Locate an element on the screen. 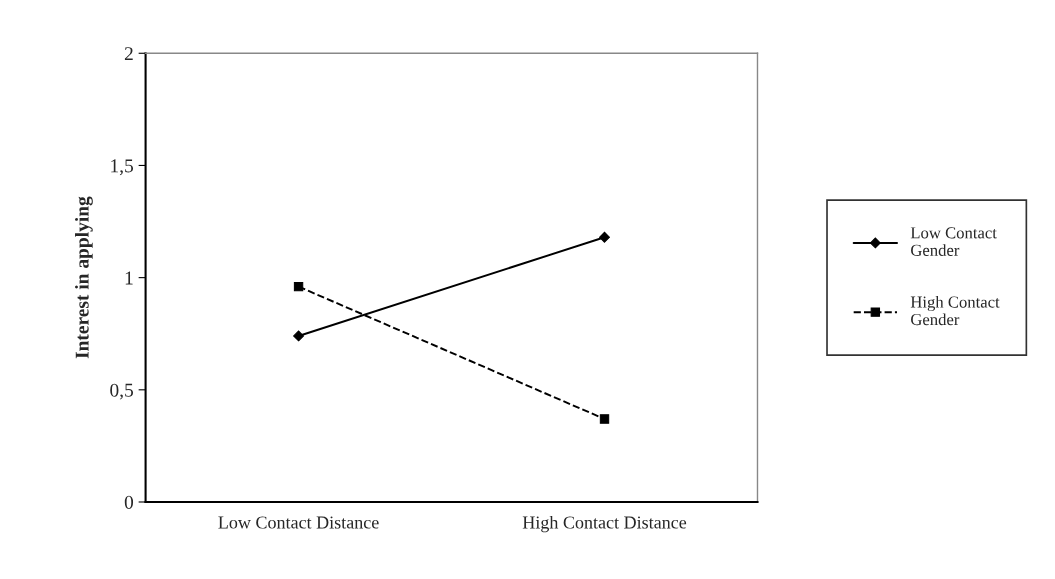 The image size is (1055, 579). y-axis-title: Interest in applying is located at coordinates (84, 277).